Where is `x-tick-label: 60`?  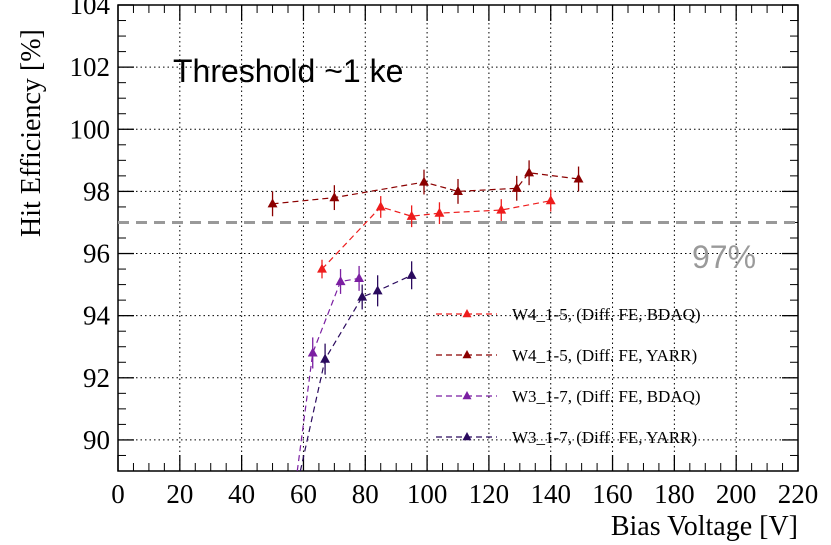
x-tick-label: 60 is located at coordinates (303, 494).